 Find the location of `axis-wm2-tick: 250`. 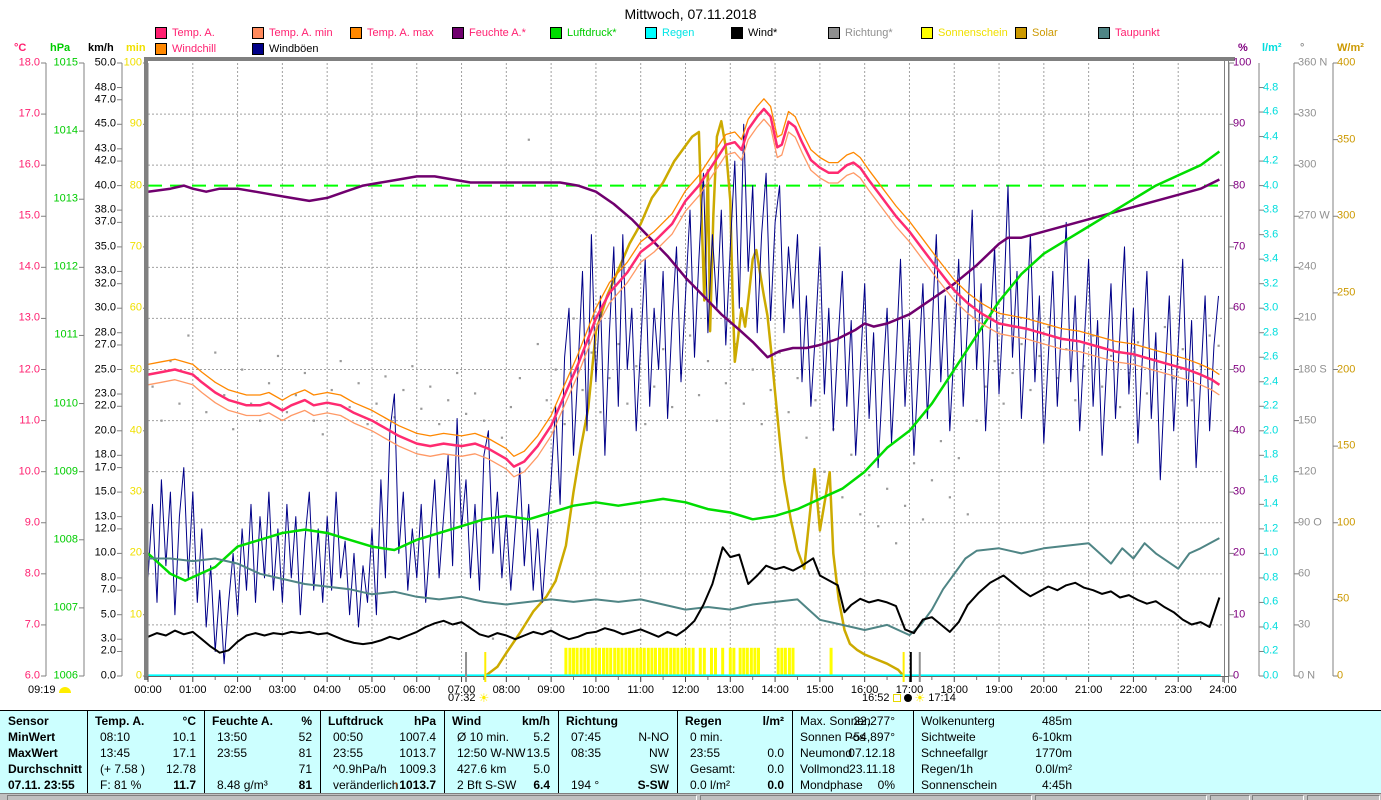

axis-wm2-tick: 250 is located at coordinates (1346, 292).